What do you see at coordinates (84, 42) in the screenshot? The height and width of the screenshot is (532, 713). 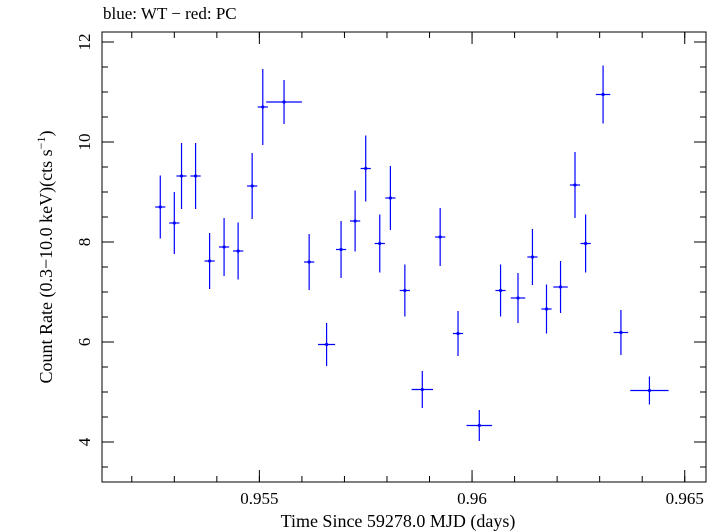 I see `y-tick-label: 12` at bounding box center [84, 42].